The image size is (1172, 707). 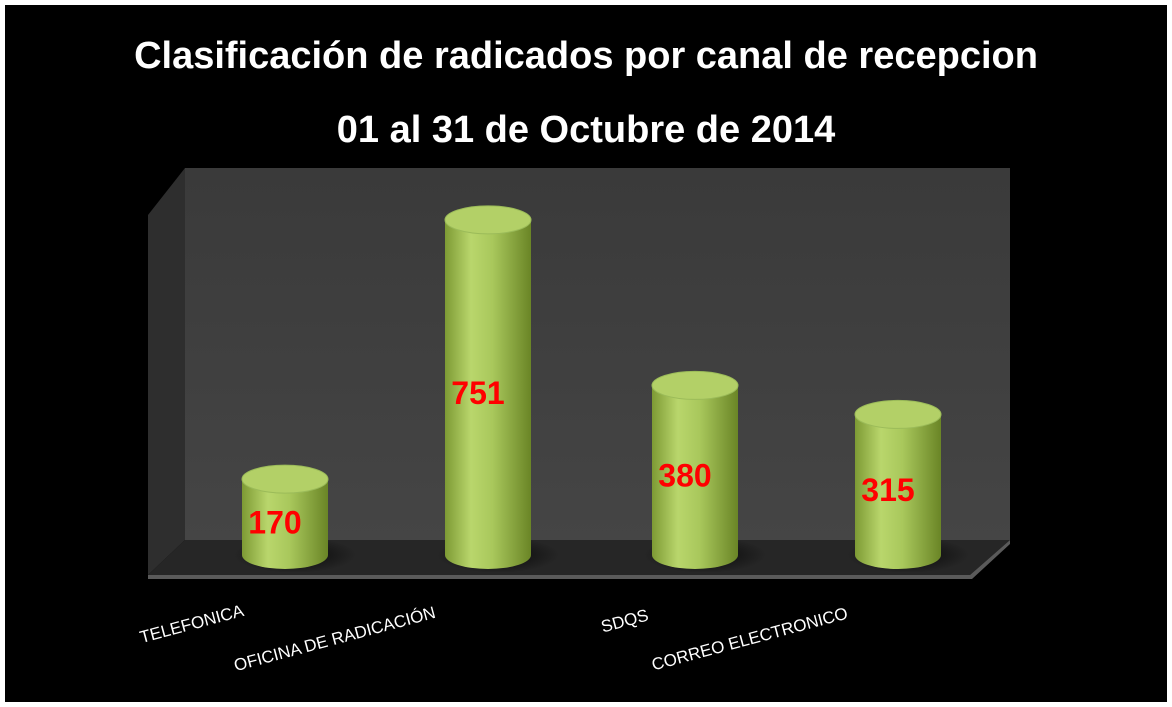 What do you see at coordinates (684, 476) in the screenshot?
I see `data-label: 380` at bounding box center [684, 476].